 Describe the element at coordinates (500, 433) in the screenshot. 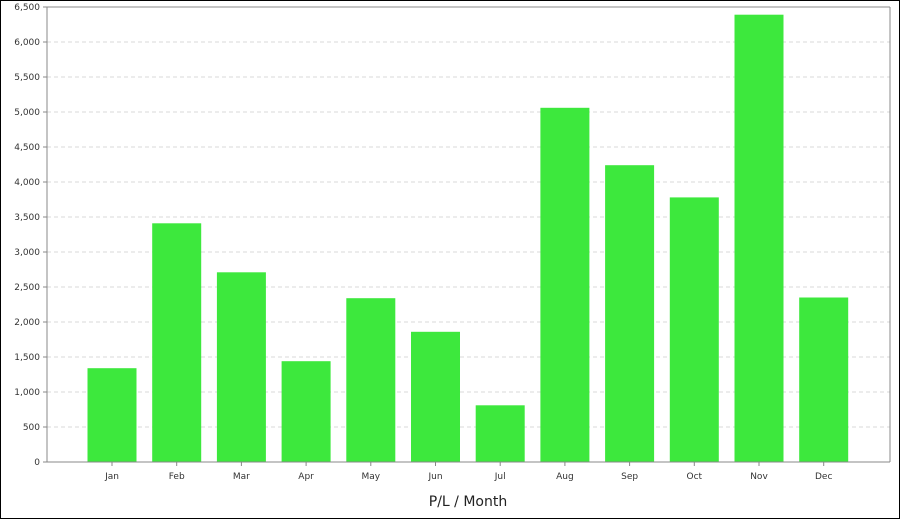

I see `bar-jul` at that location.